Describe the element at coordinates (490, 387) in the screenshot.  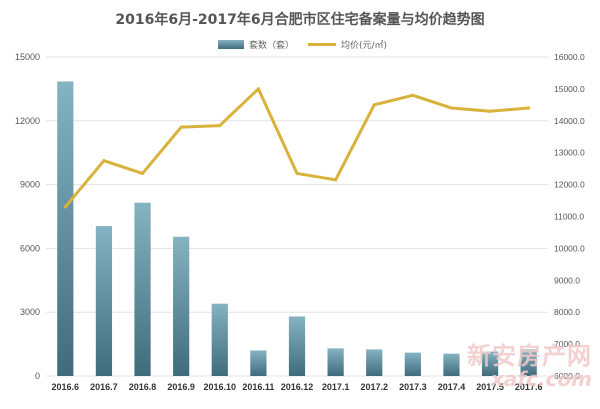
I see `category-label: 2017.5` at that location.